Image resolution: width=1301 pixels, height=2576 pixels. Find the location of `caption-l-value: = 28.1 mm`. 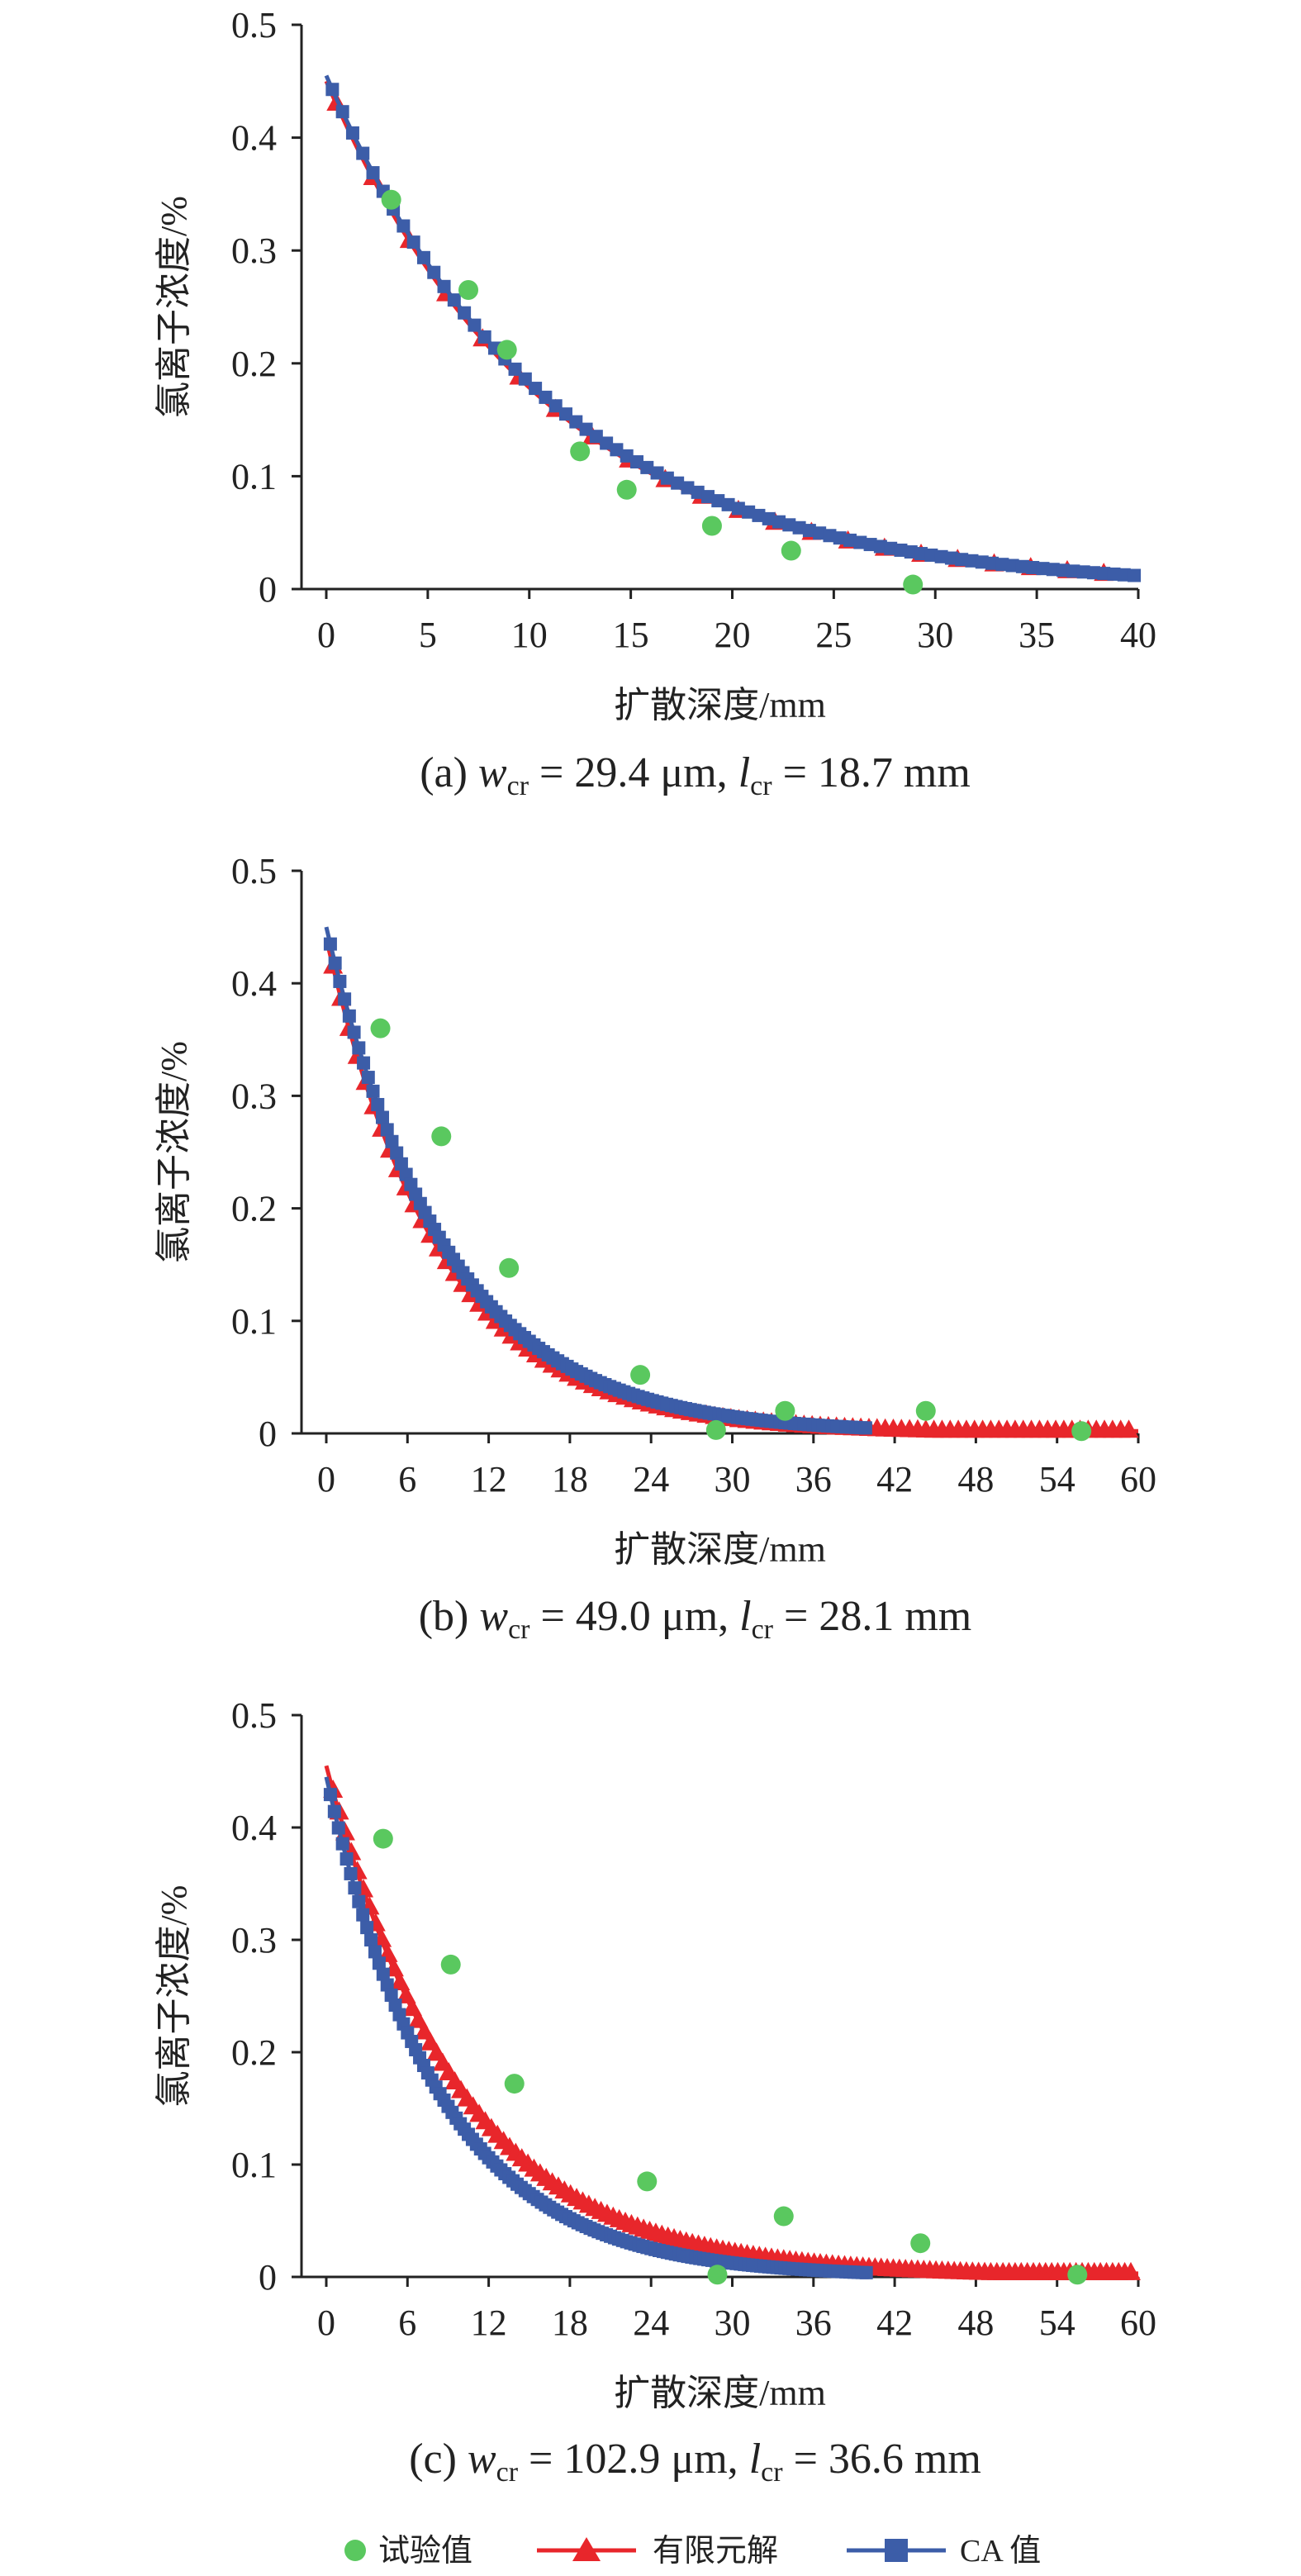

caption-l-value: = 28.1 mm is located at coordinates (872, 1616).